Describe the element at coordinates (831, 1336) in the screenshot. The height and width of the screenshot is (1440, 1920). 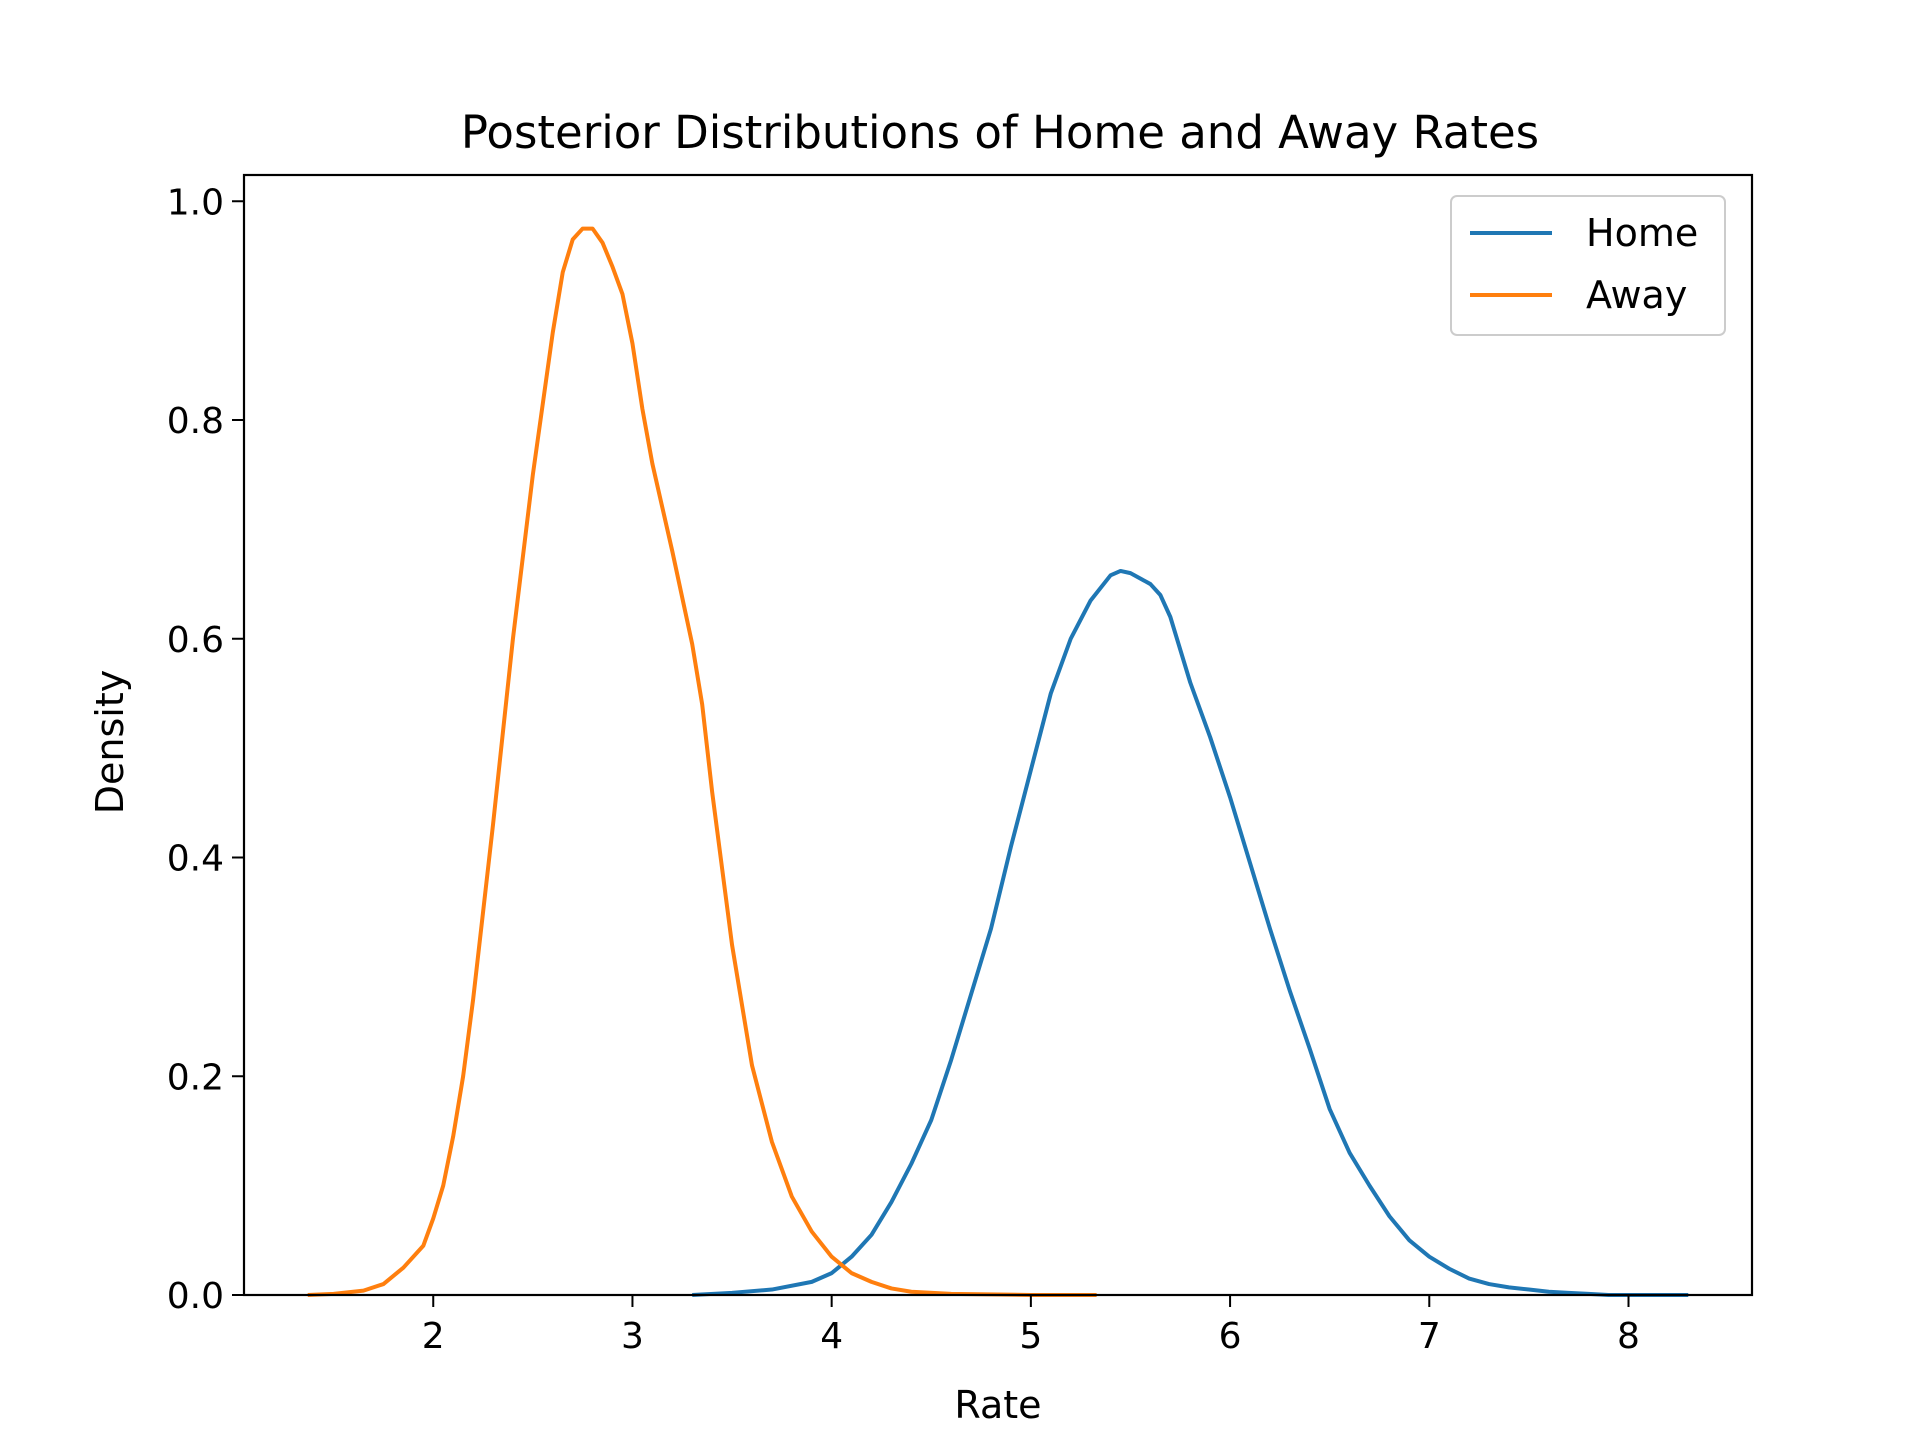
I see `x-tick-label: 4` at that location.